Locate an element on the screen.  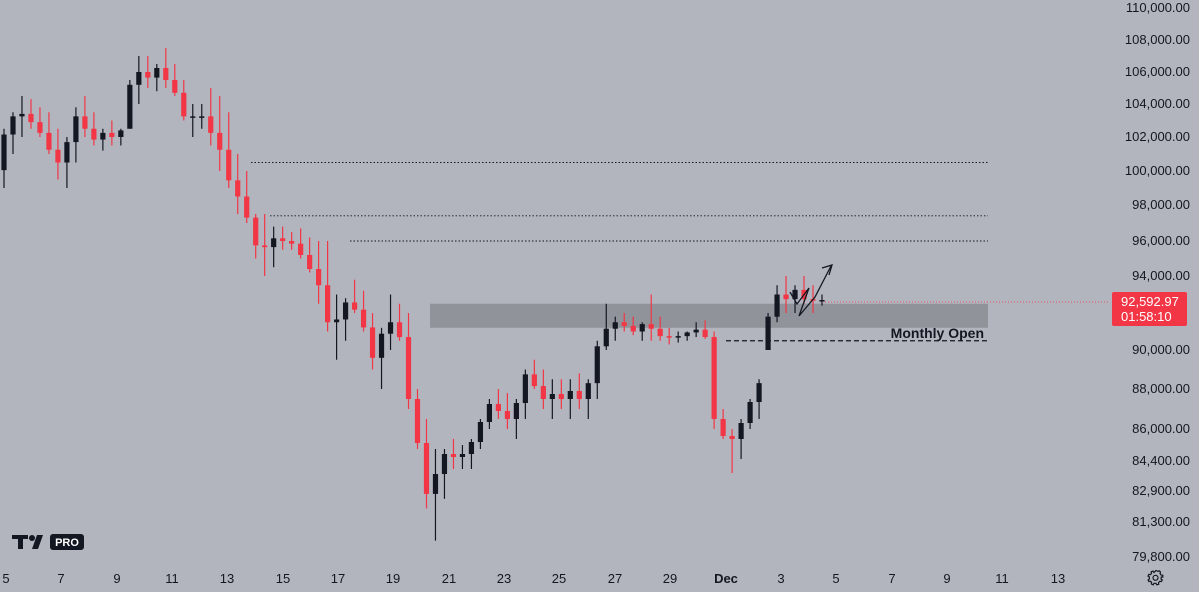
x-tick-label: 3 is located at coordinates (780, 578).